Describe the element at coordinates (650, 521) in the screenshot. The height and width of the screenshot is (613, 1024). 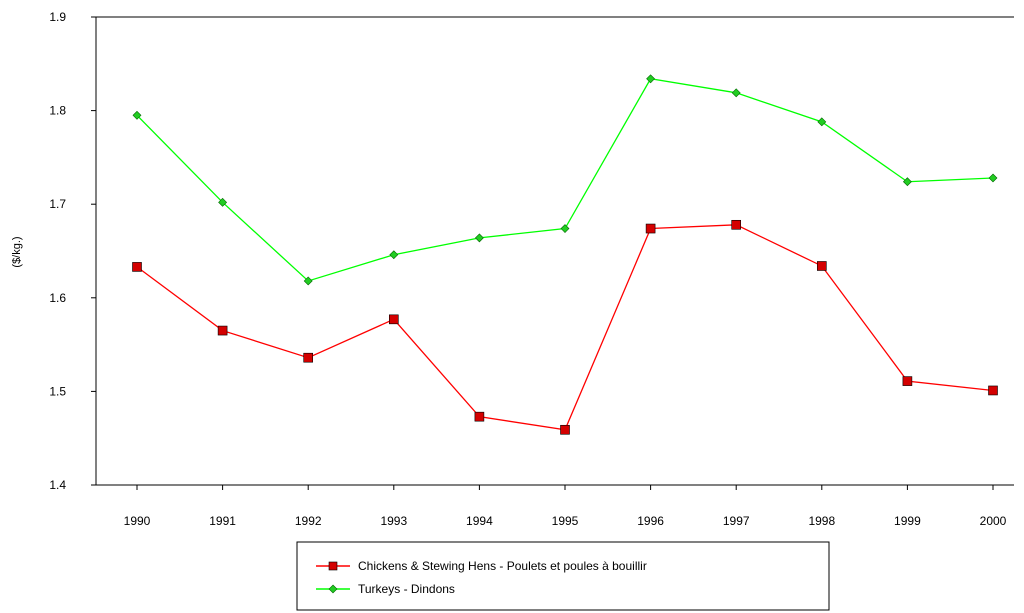
I see `x-tick-label: 1996` at that location.